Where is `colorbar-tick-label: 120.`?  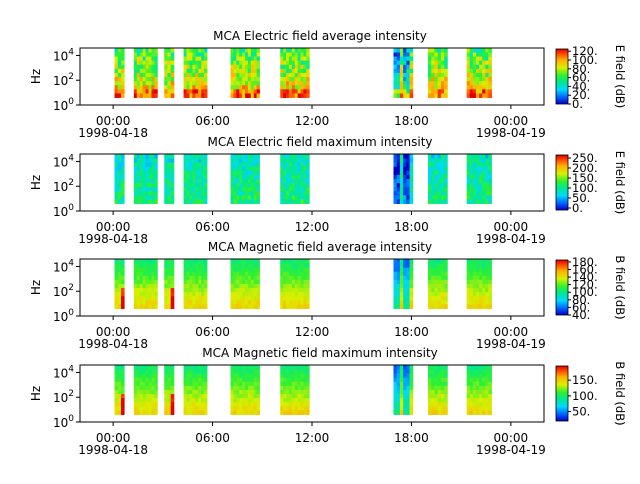 colorbar-tick-label: 120. is located at coordinates (585, 51).